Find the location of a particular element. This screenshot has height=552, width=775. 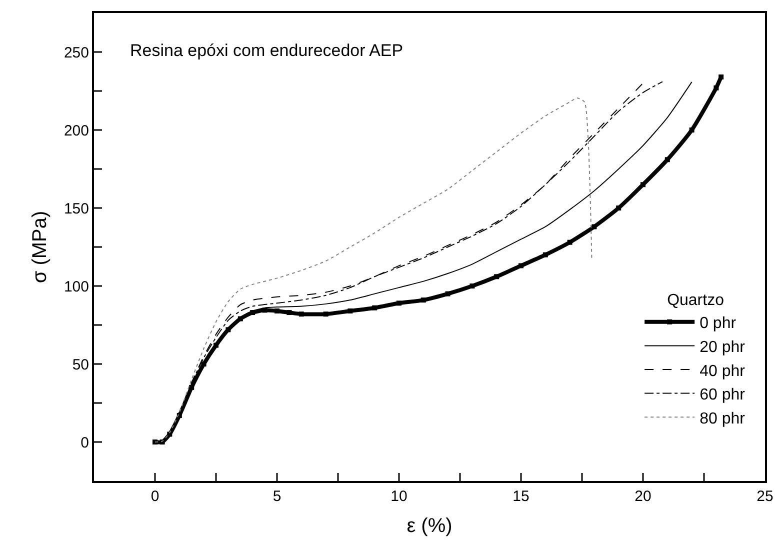

legend-title: Quartzo is located at coordinates (695, 300).